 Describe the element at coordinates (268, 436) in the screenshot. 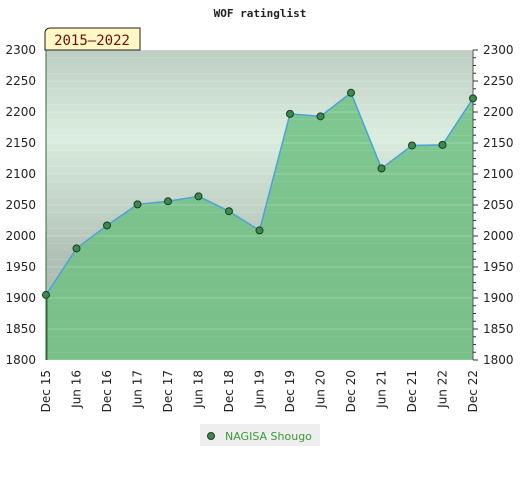

I see `legend-label: NAGISA Shougo` at that location.